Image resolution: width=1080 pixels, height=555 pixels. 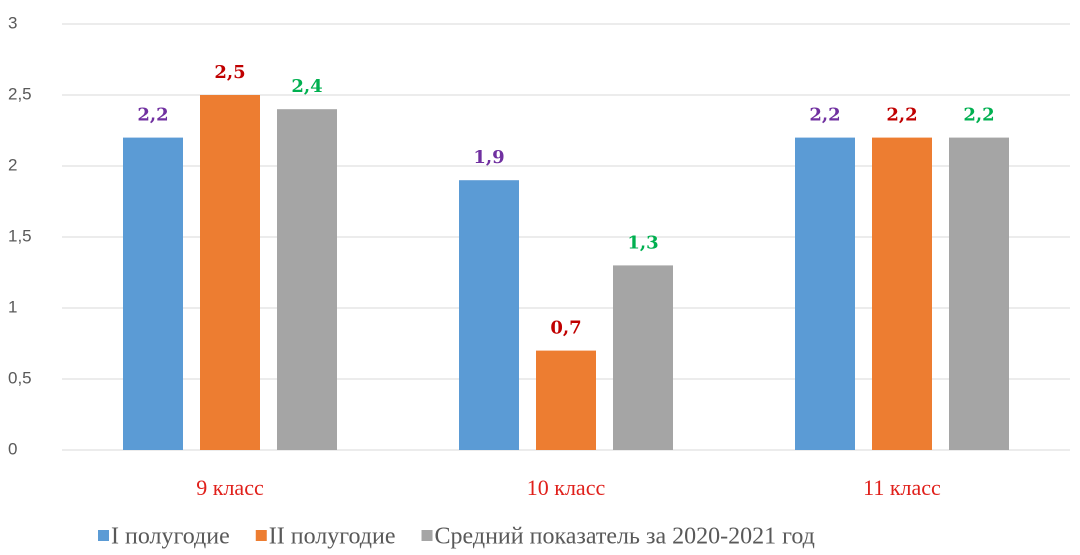 What do you see at coordinates (230, 487) in the screenshot?
I see `x-tick-label: 9 класс` at bounding box center [230, 487].